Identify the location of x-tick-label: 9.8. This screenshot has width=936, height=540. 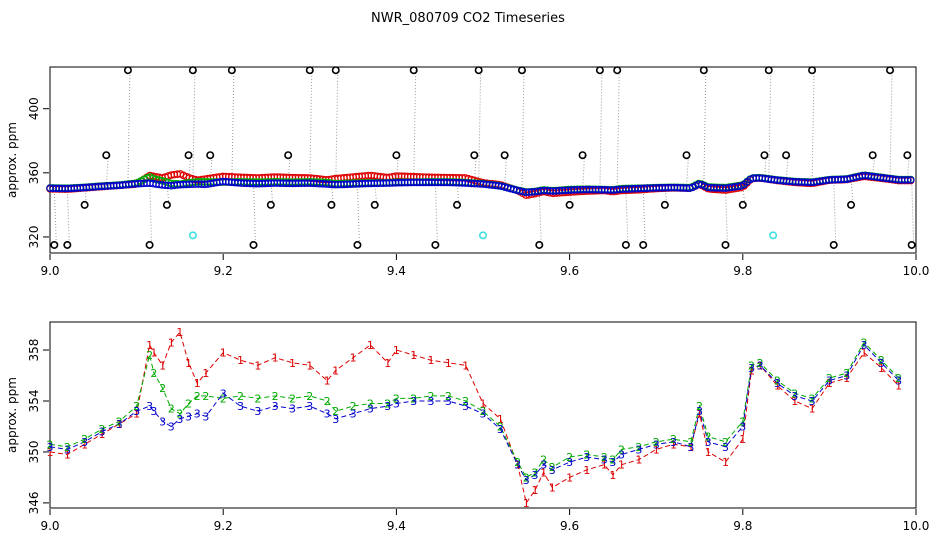
(742, 271).